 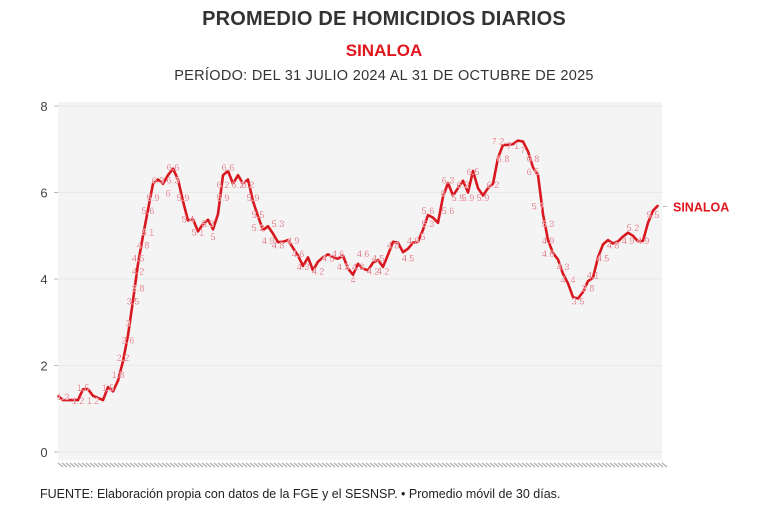 I want to click on y-tick-label: 6, so click(x=43, y=193).